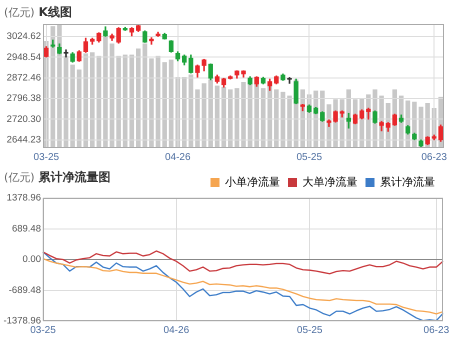  I want to click on legend-label: 大单净流量, so click(330, 182).